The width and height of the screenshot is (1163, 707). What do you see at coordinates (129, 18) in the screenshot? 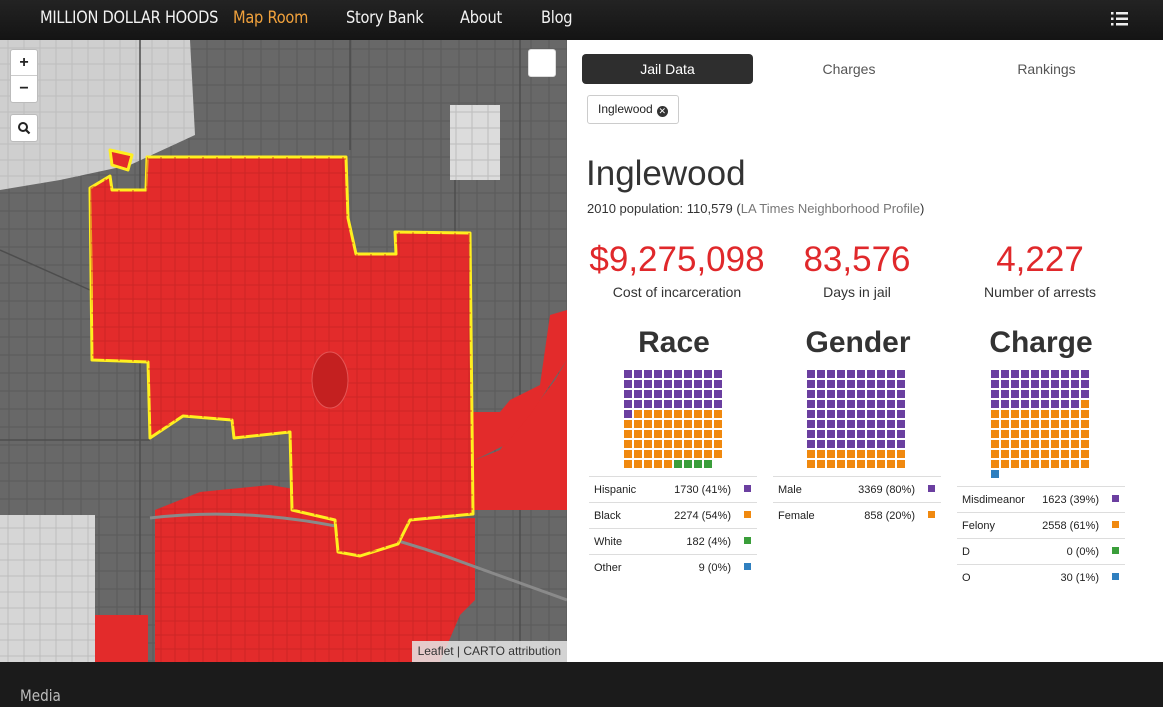
I see `brand-link: MILLION DOLLAR HOODS` at bounding box center [129, 18].